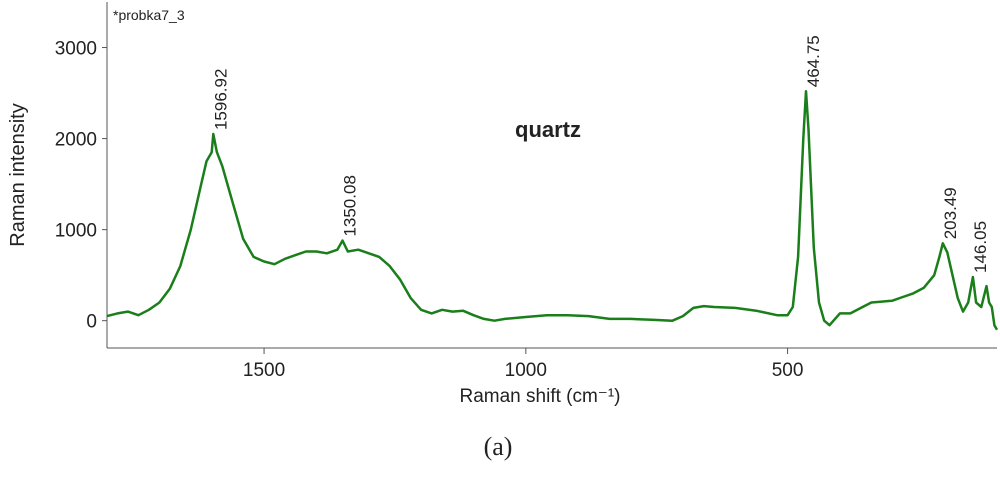 The height and width of the screenshot is (477, 1000). What do you see at coordinates (220, 99) in the screenshot?
I see `peak-label: 1596.92` at bounding box center [220, 99].